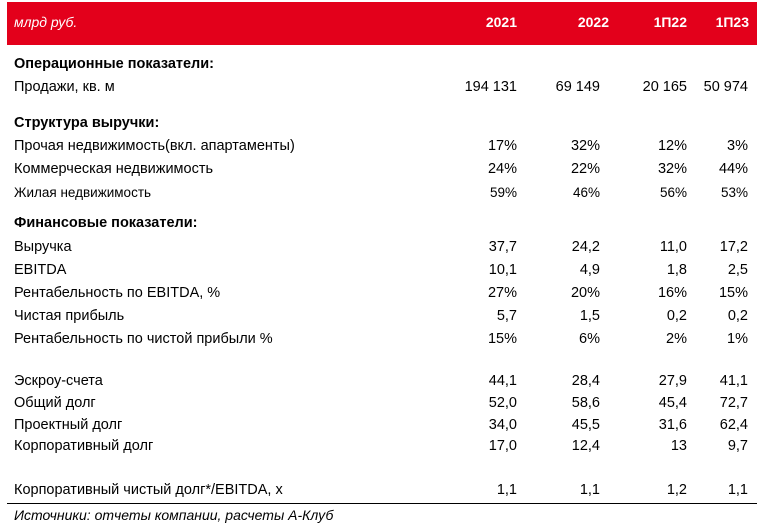  I want to click on col-header-1p23: 1П23, so click(732, 22).